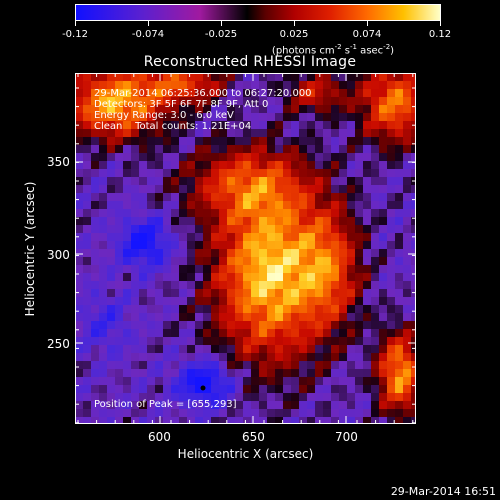 The width and height of the screenshot is (500, 500). Describe the element at coordinates (203, 93) in the screenshot. I see `info-time-range: 29-Mar-2014 06:25:36.000 to 06:27:20.000` at that location.